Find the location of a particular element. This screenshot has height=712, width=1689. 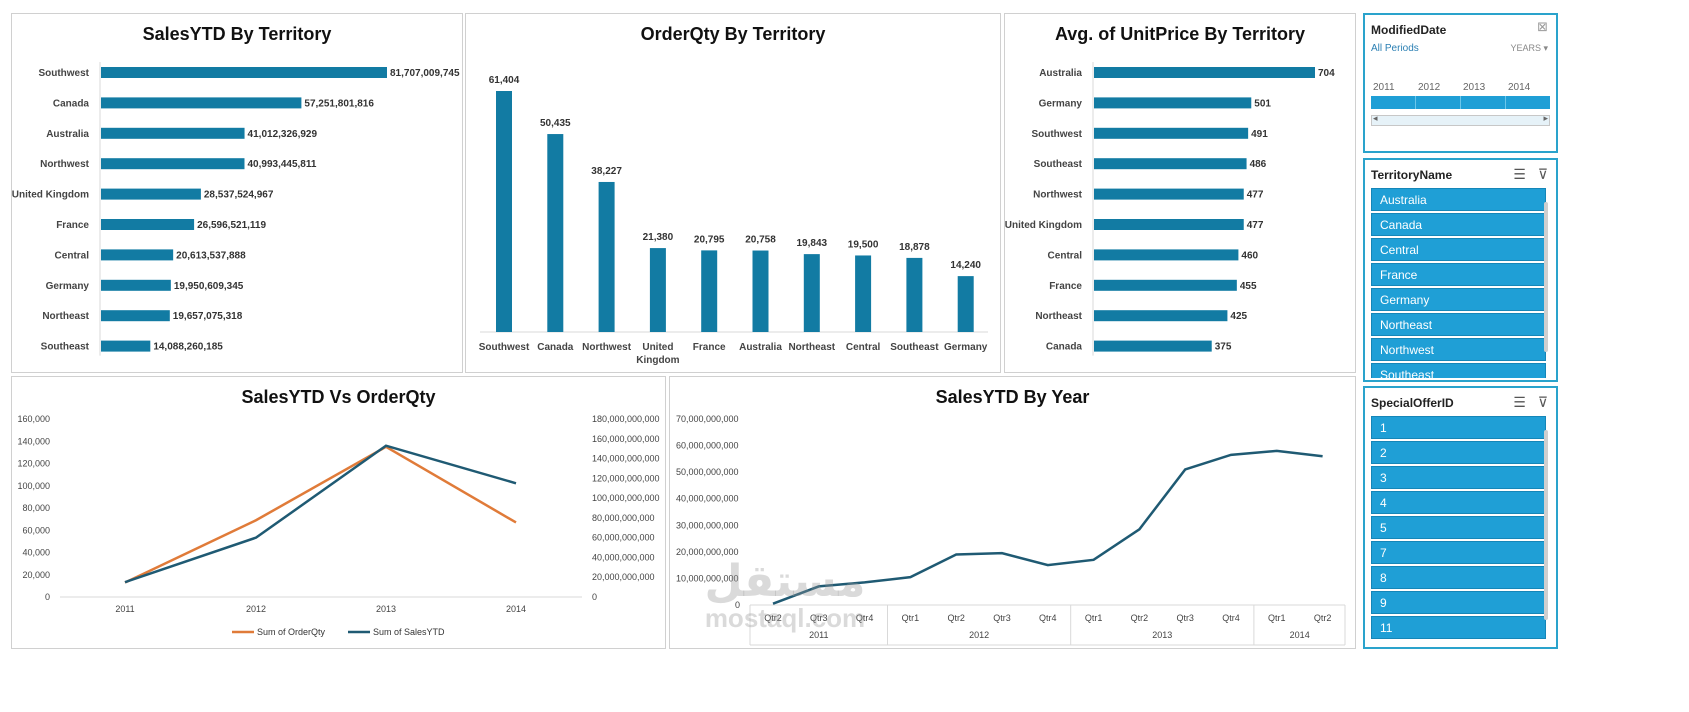

slicer-item: 8 is located at coordinates (1458, 577).